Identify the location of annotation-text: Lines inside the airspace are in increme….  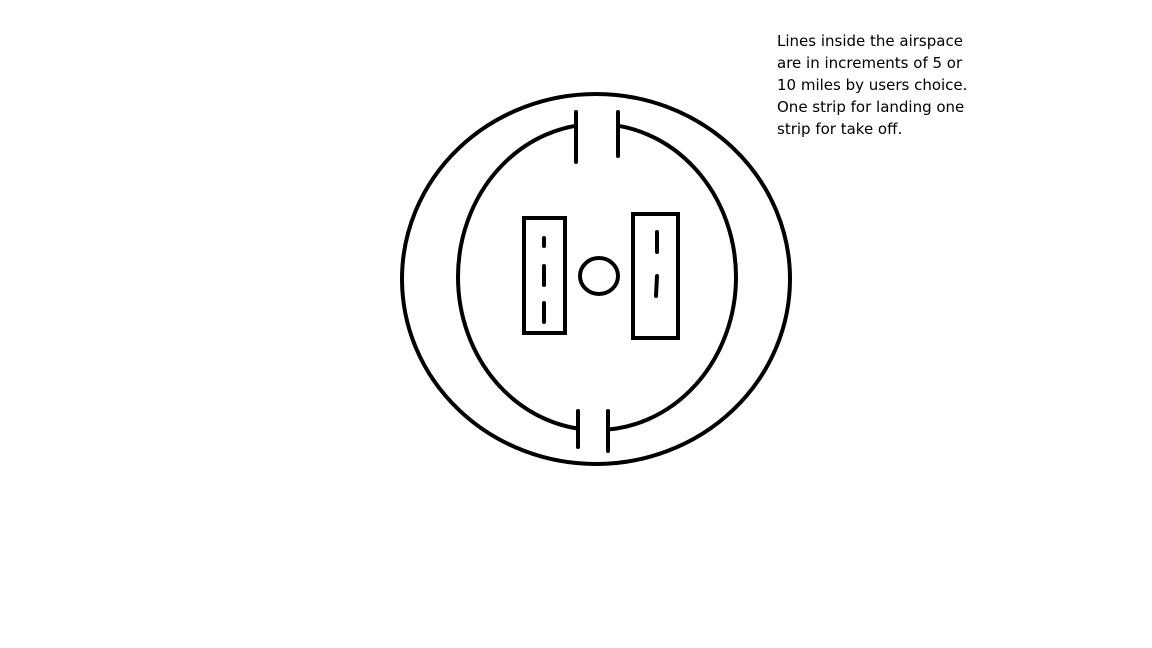
(877, 85).